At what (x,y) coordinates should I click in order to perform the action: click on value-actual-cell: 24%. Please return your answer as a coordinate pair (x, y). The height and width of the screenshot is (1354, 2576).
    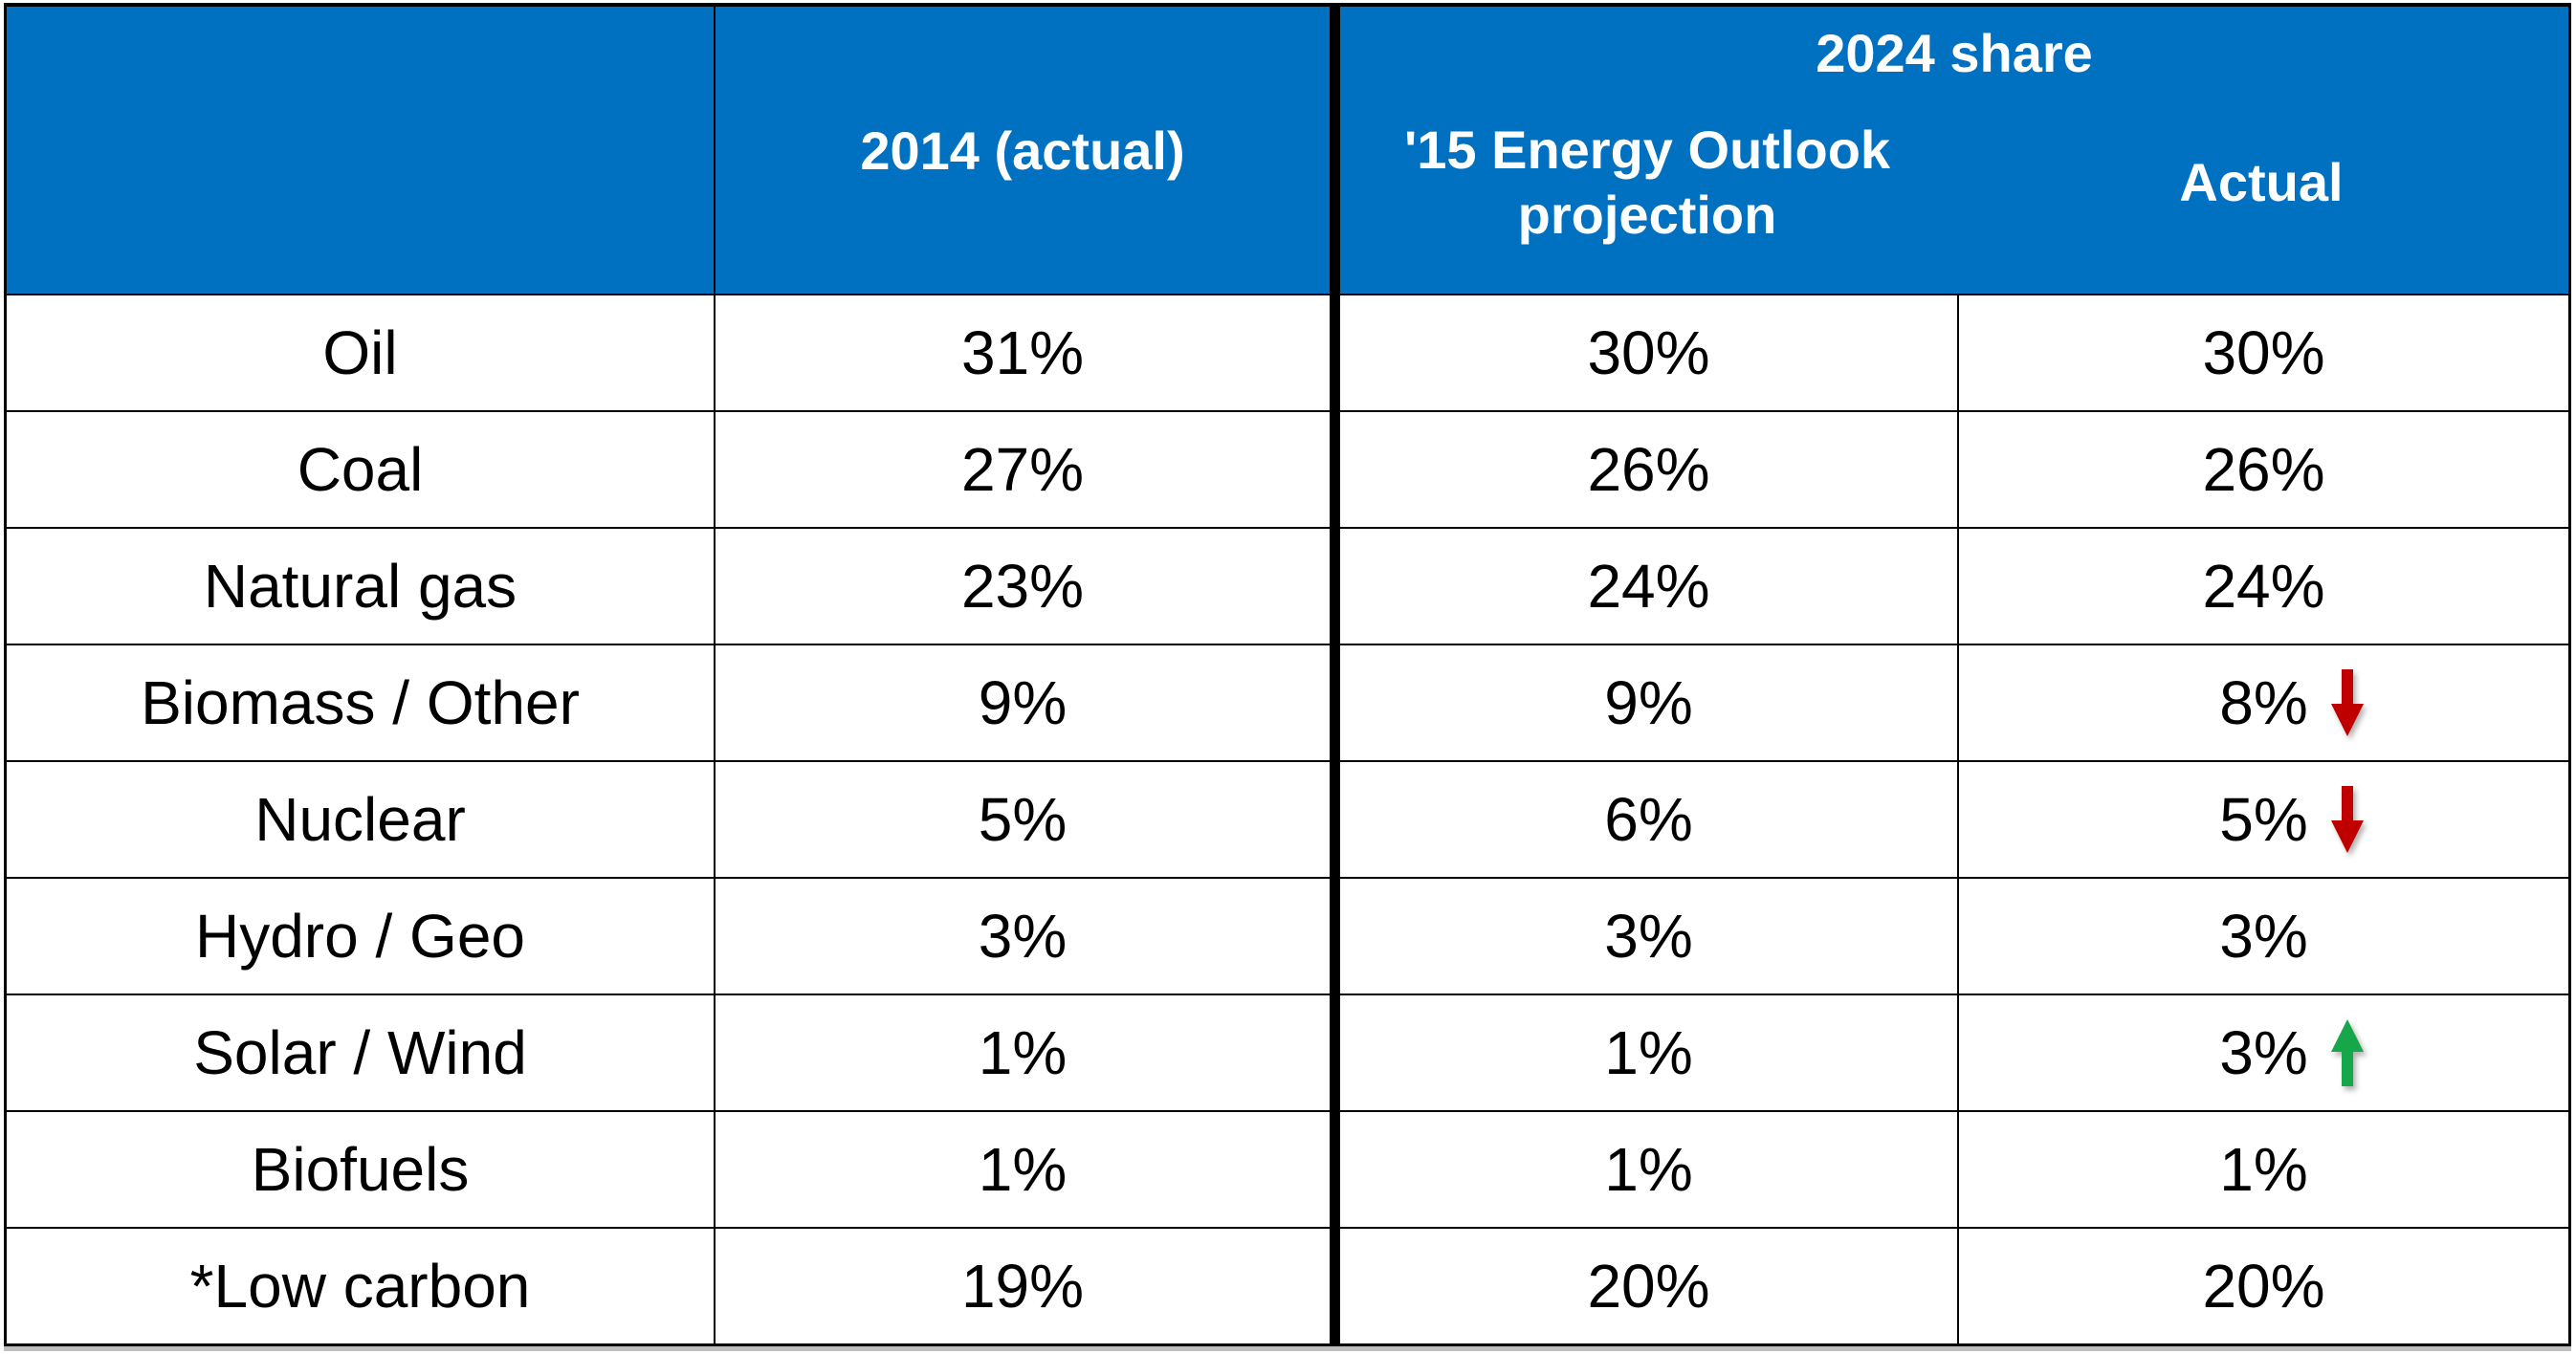
    Looking at the image, I should click on (2263, 585).